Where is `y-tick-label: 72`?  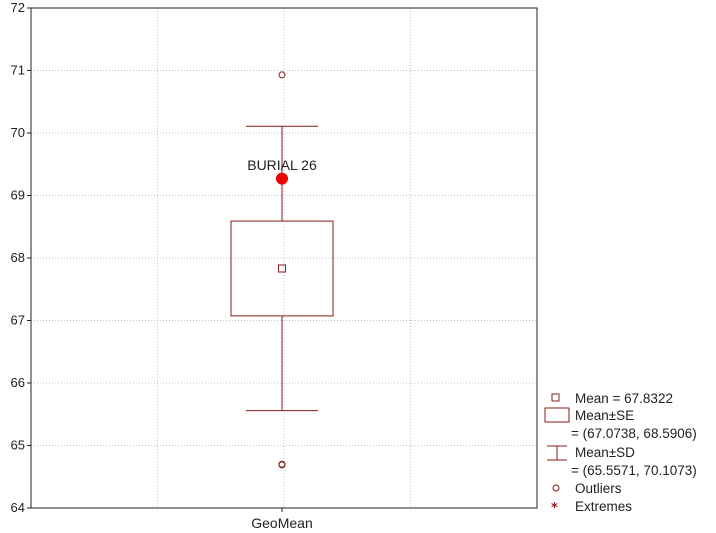 y-tick-label: 72 is located at coordinates (18, 7).